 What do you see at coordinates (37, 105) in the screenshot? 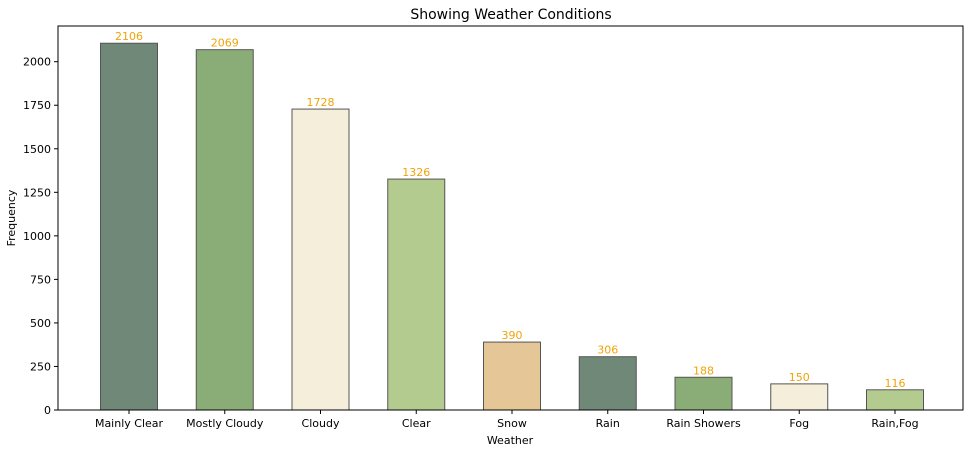
I see `y-tick-label: 1750` at bounding box center [37, 105].